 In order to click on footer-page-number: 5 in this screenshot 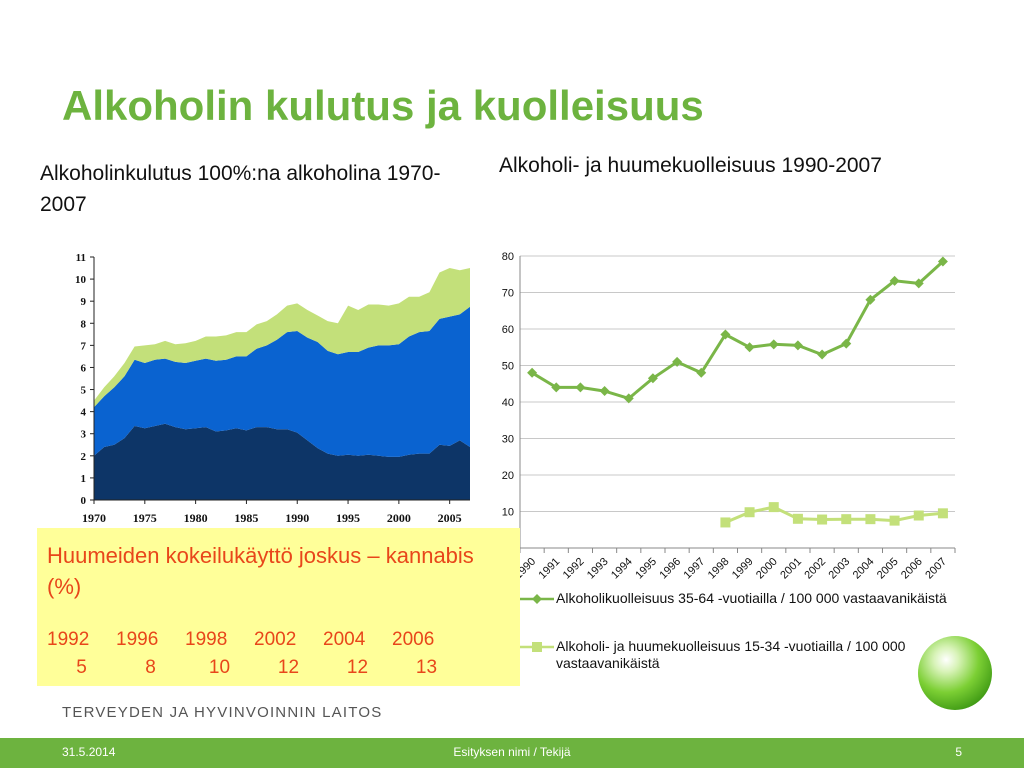, I will do `click(958, 752)`.